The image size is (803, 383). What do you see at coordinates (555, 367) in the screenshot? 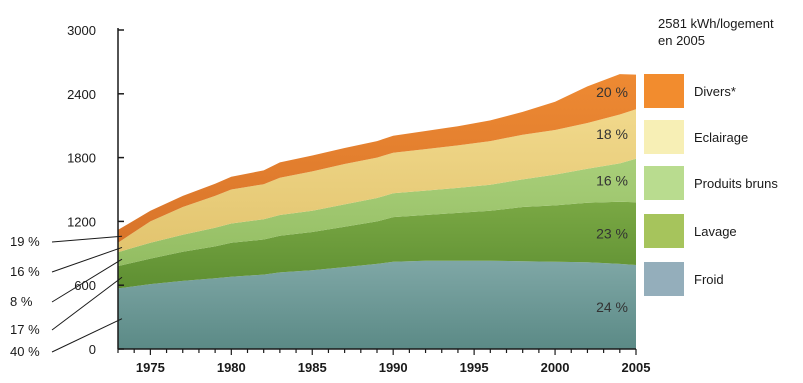
I see `x-tick-label: 2000` at bounding box center [555, 367].